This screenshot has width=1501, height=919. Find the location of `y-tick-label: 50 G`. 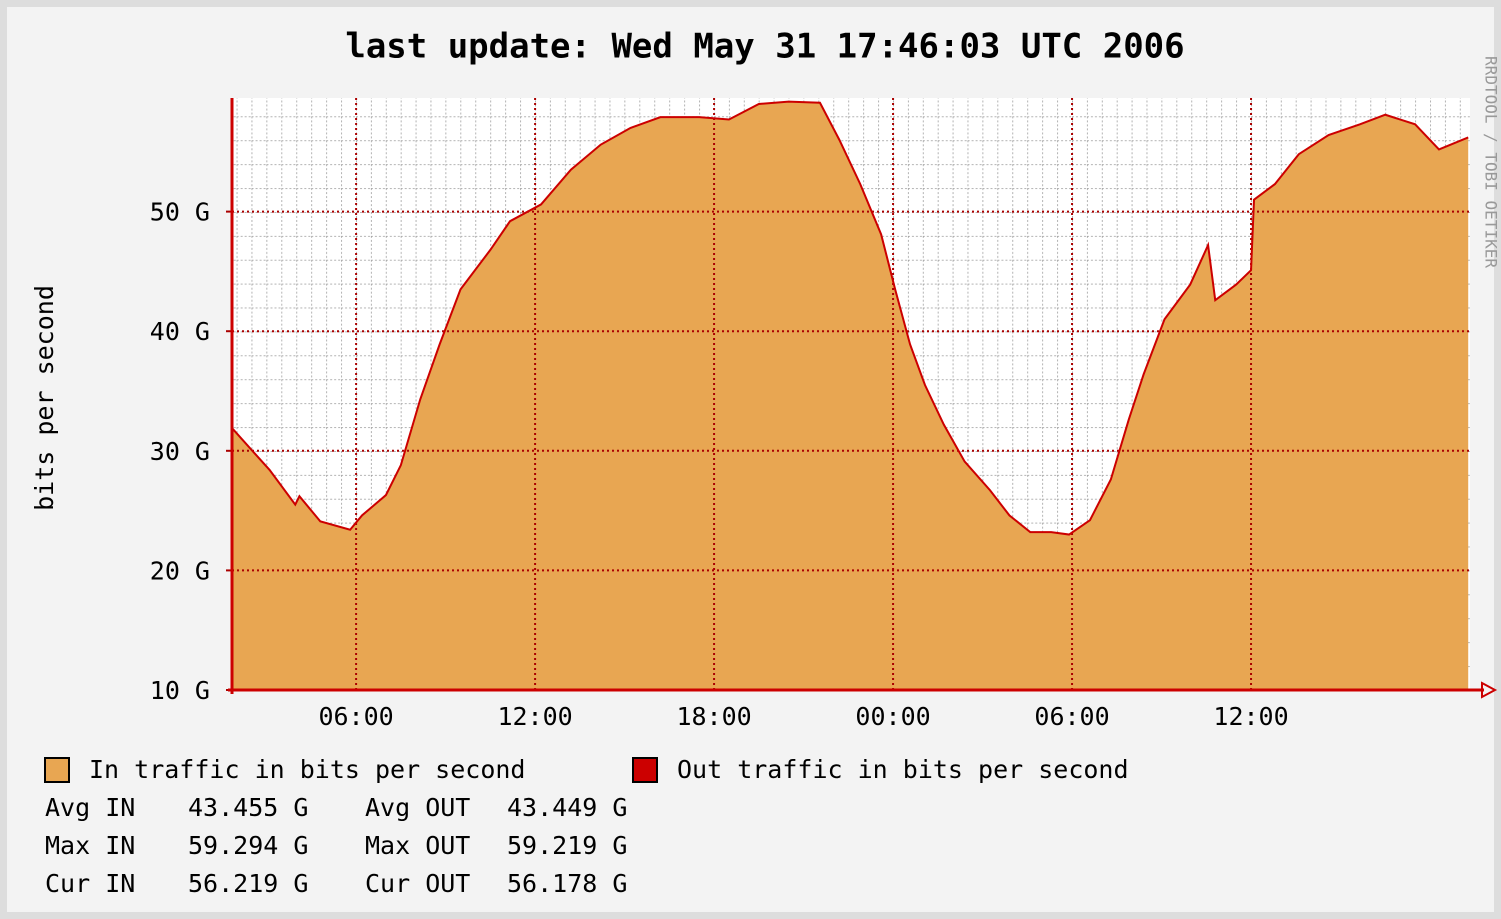

y-tick-label: 50 G is located at coordinates (180, 212).